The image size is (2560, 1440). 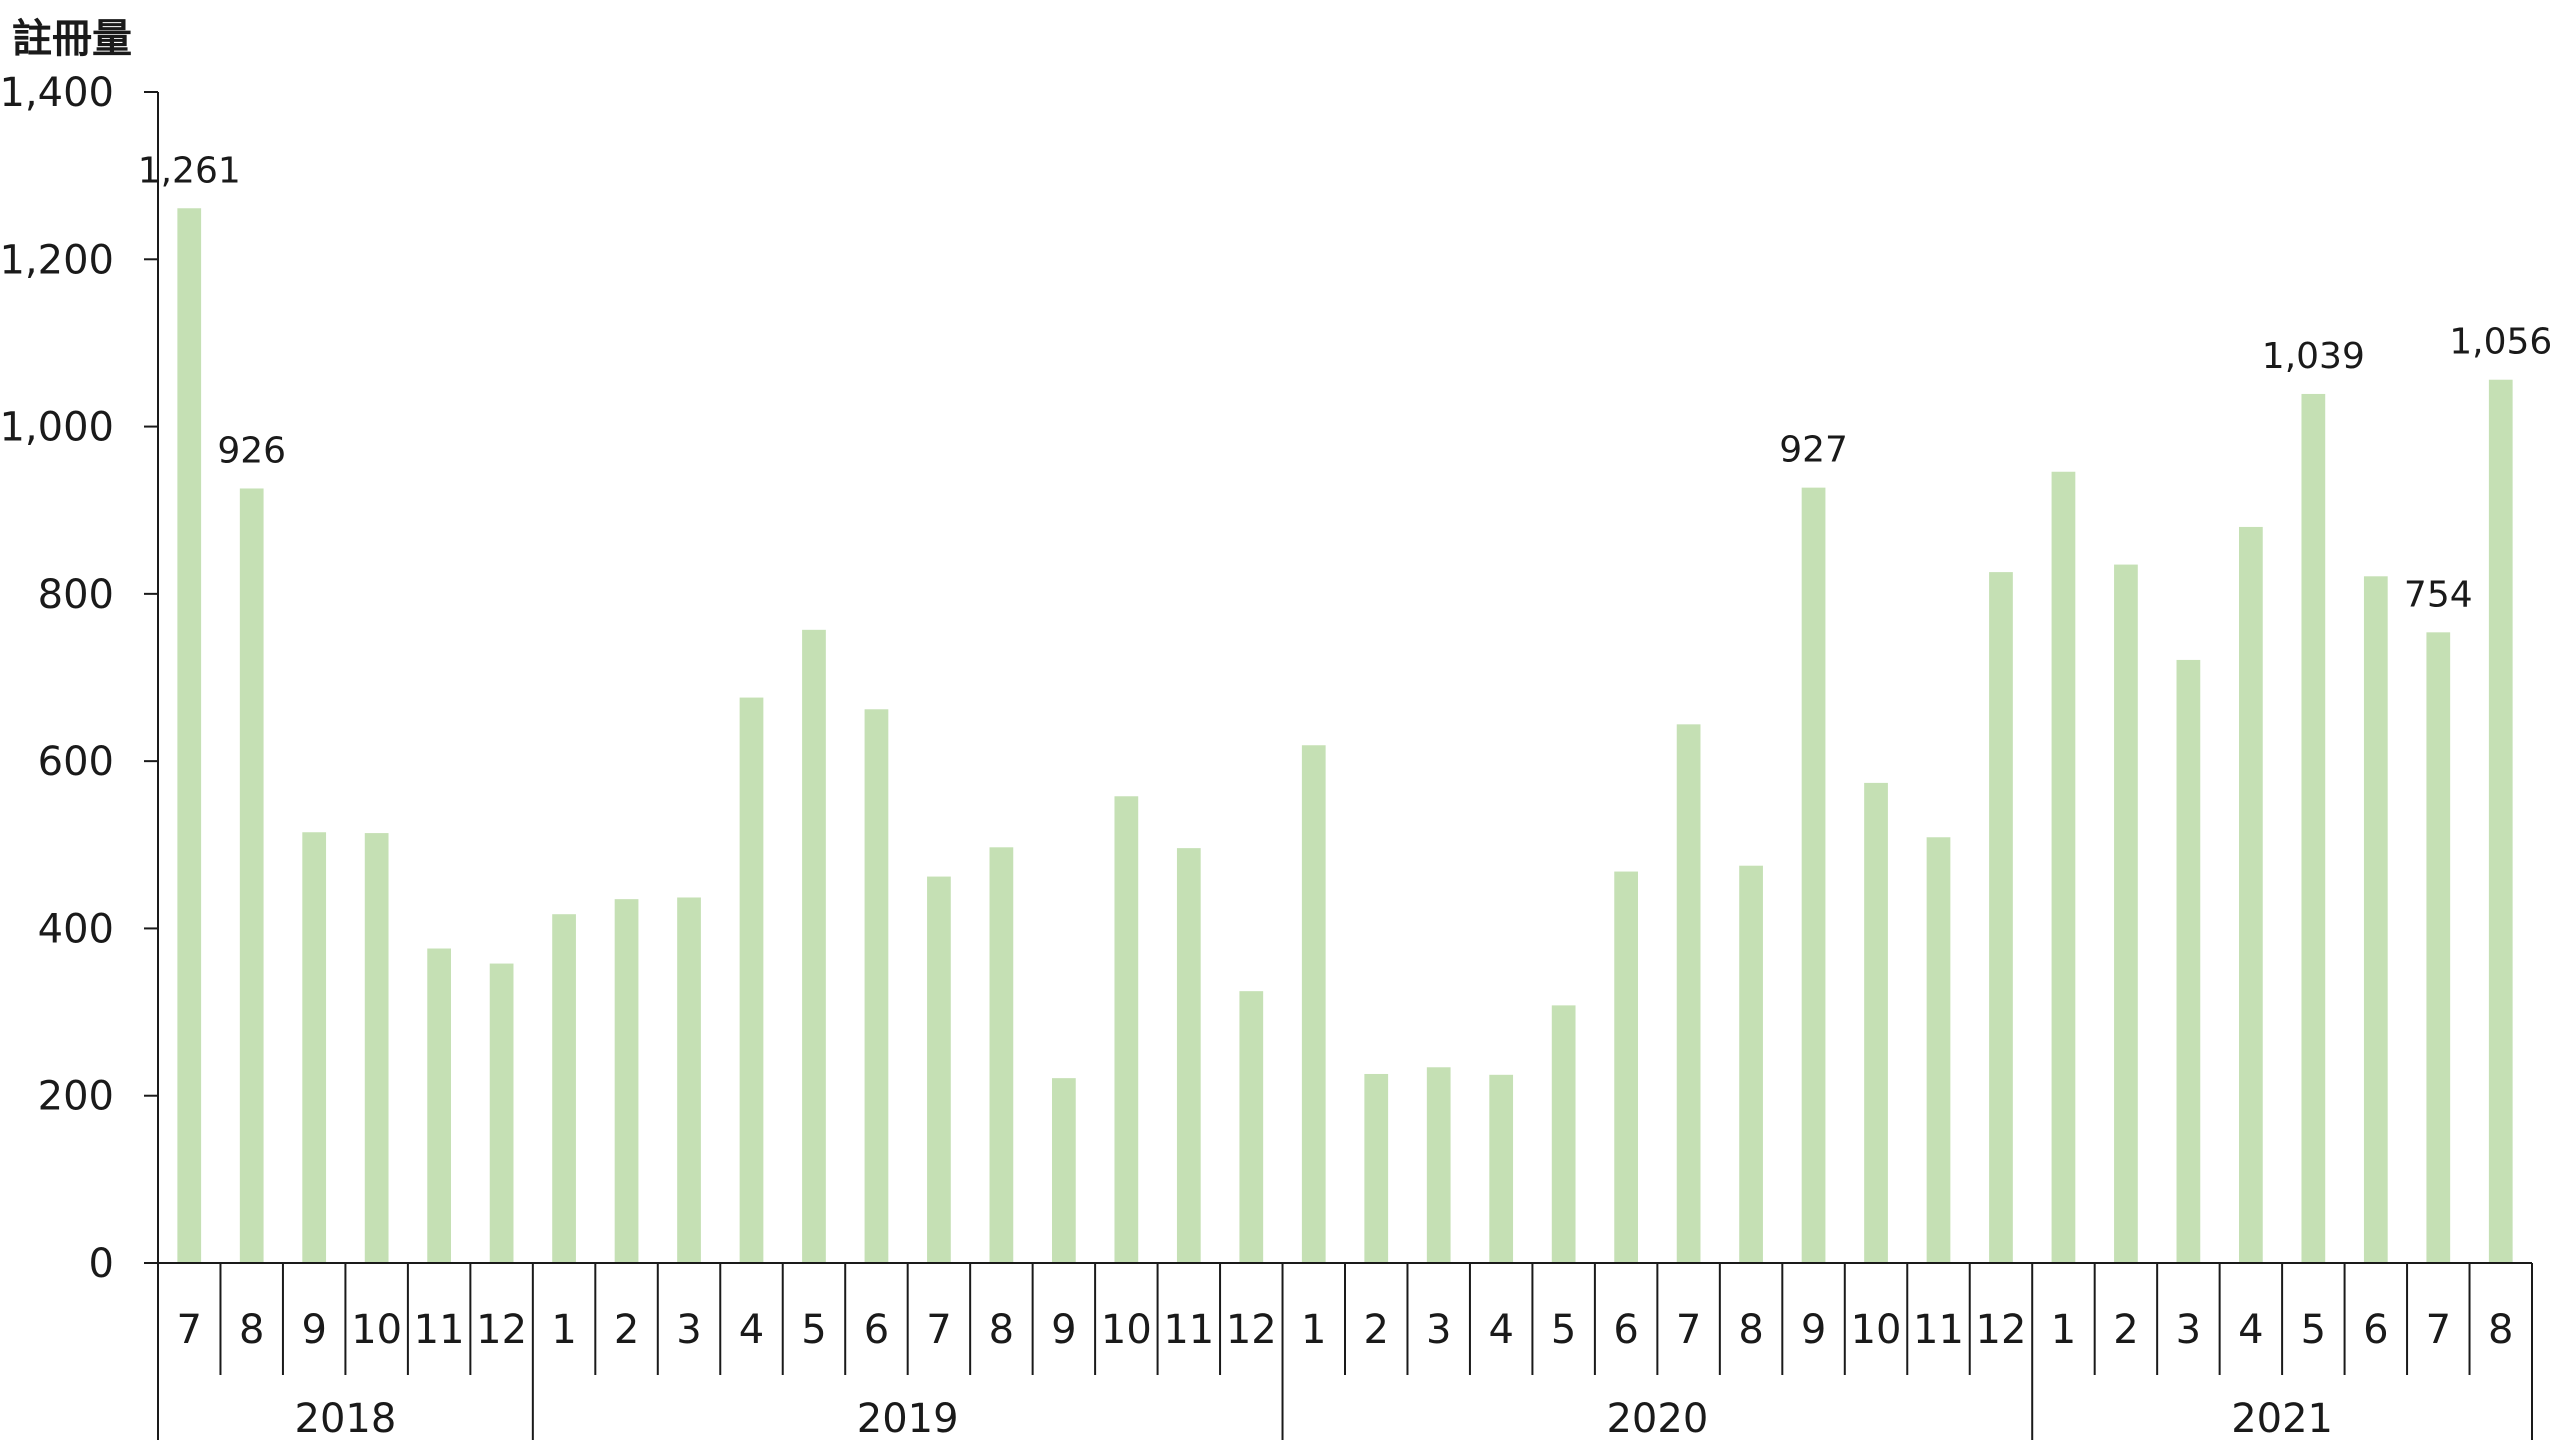 I want to click on data-label: 927, so click(x=1813, y=450).